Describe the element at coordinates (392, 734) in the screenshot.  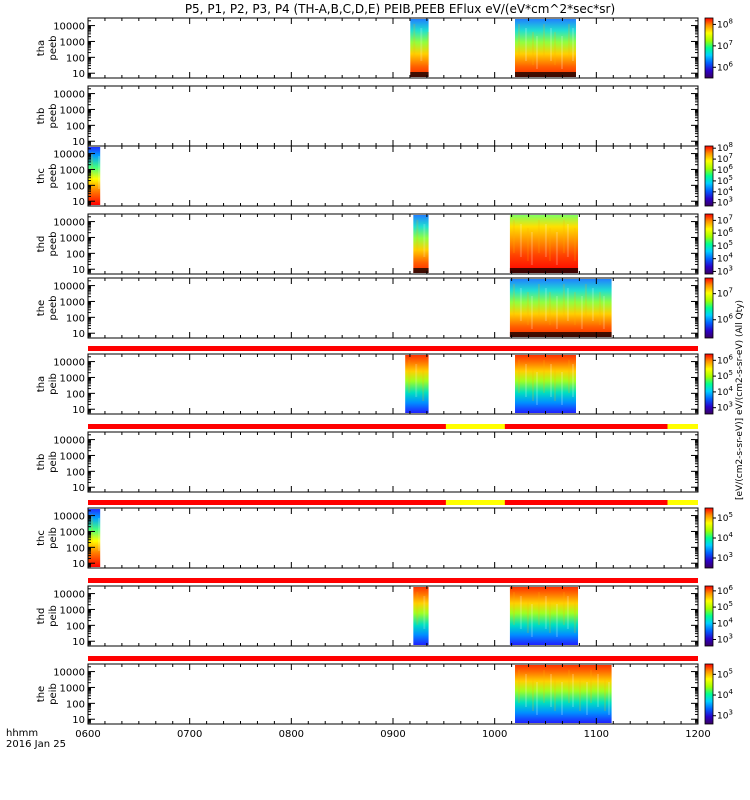
I see `x-tick-label: 0900` at that location.